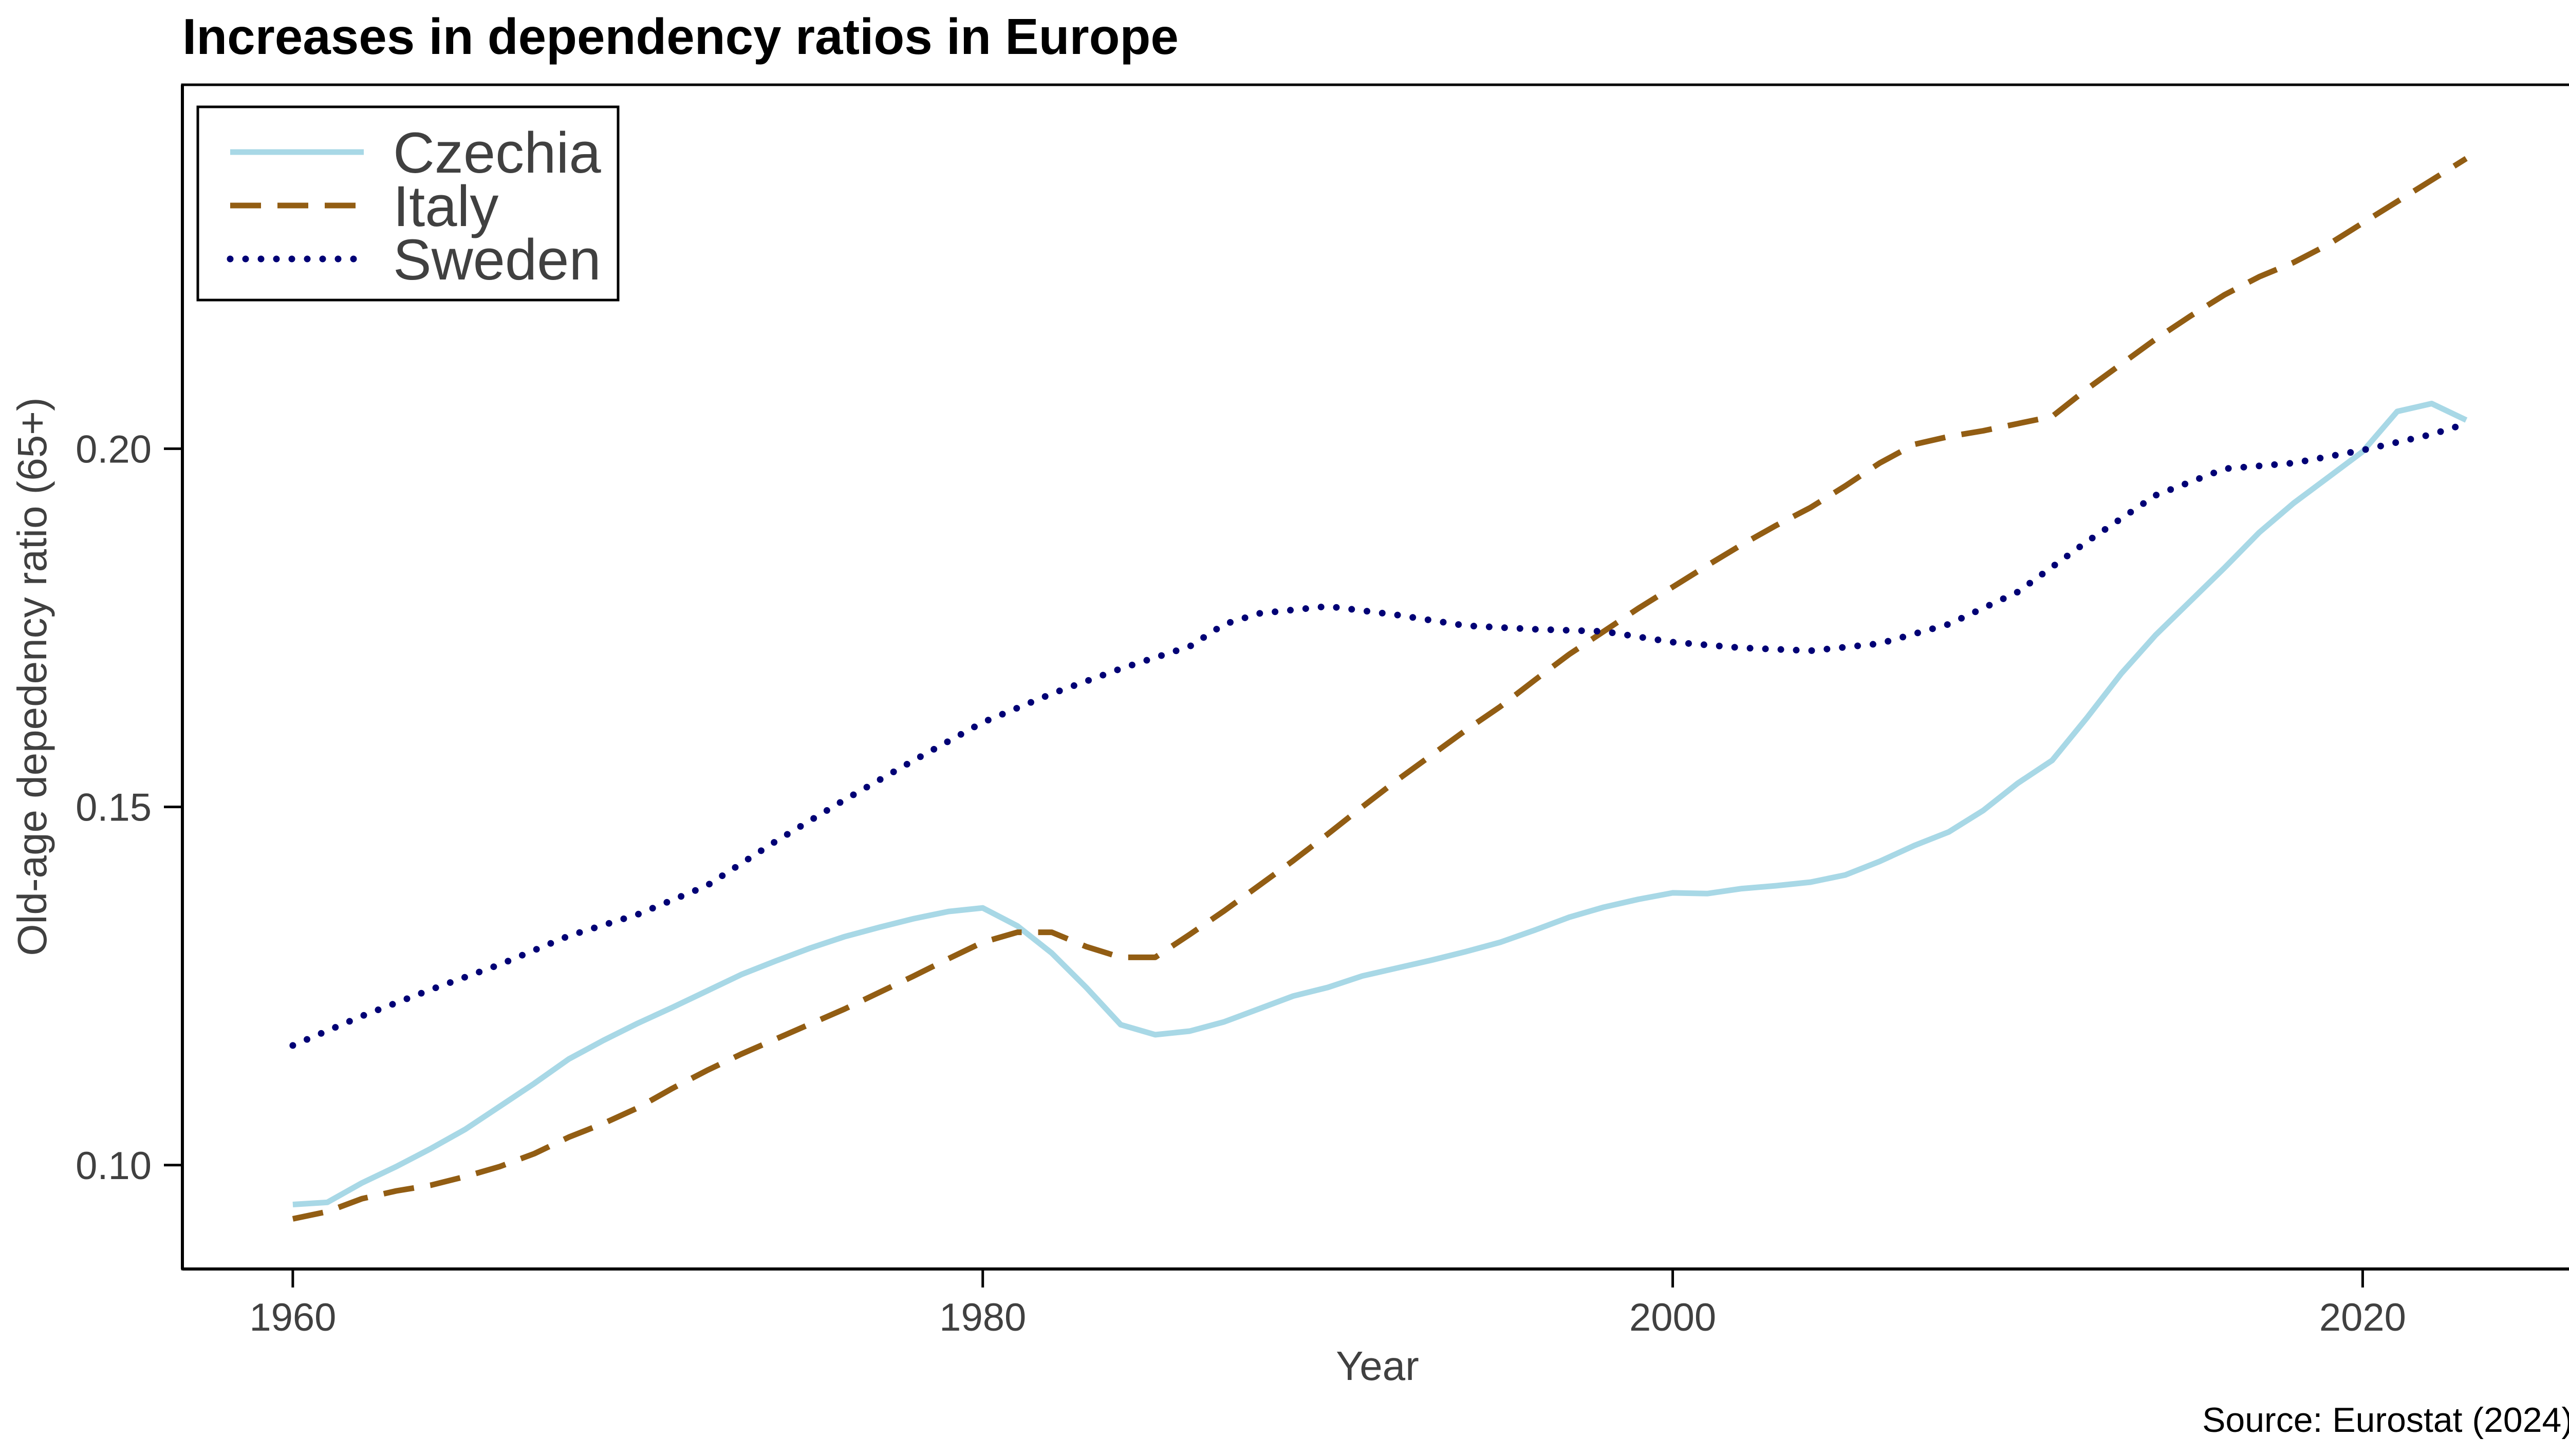 The image size is (2569, 1456). I want to click on x-tick-label: 1980, so click(982, 1317).